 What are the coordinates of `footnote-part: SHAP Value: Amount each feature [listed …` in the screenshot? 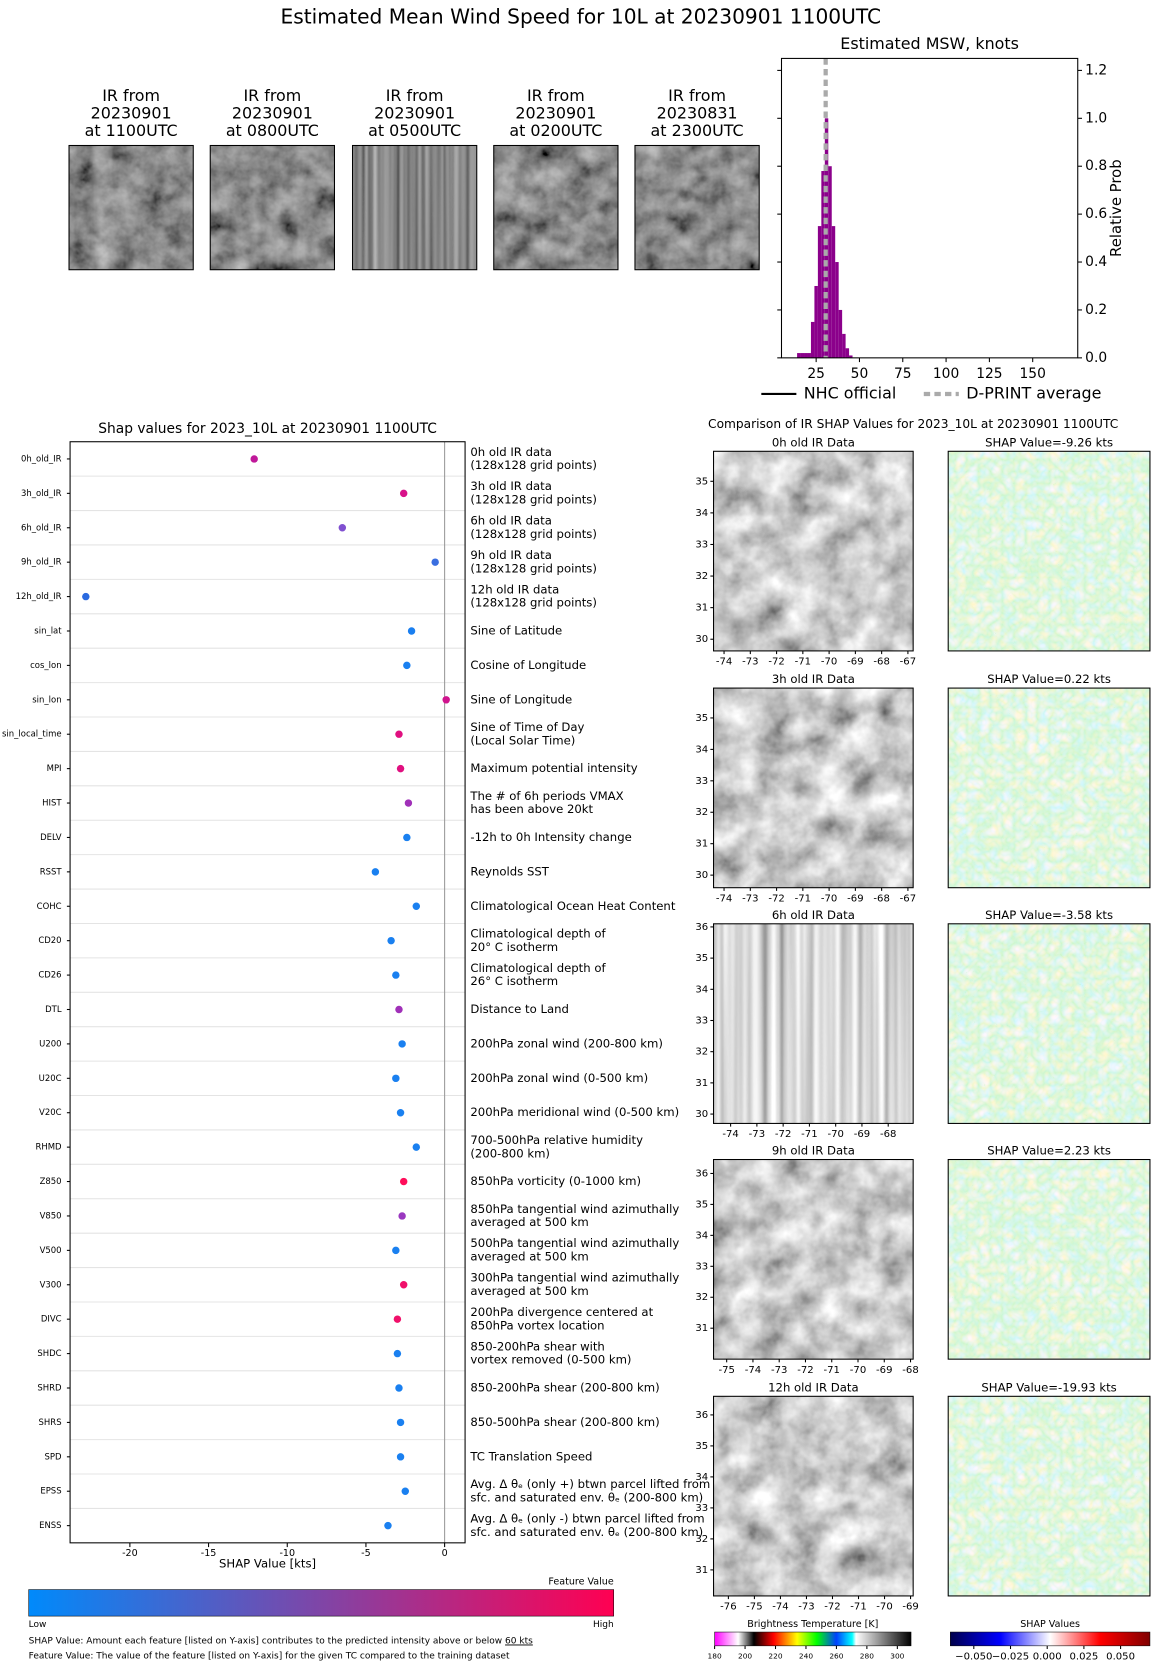 It's located at (267, 1641).